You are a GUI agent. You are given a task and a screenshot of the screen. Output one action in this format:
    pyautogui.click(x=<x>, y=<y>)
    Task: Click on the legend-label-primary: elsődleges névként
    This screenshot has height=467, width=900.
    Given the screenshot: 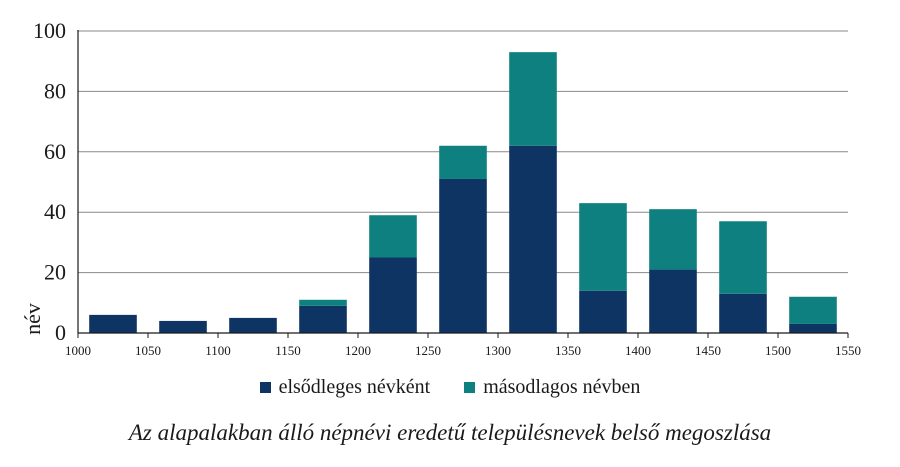 What is the action you would take?
    pyautogui.click(x=354, y=386)
    